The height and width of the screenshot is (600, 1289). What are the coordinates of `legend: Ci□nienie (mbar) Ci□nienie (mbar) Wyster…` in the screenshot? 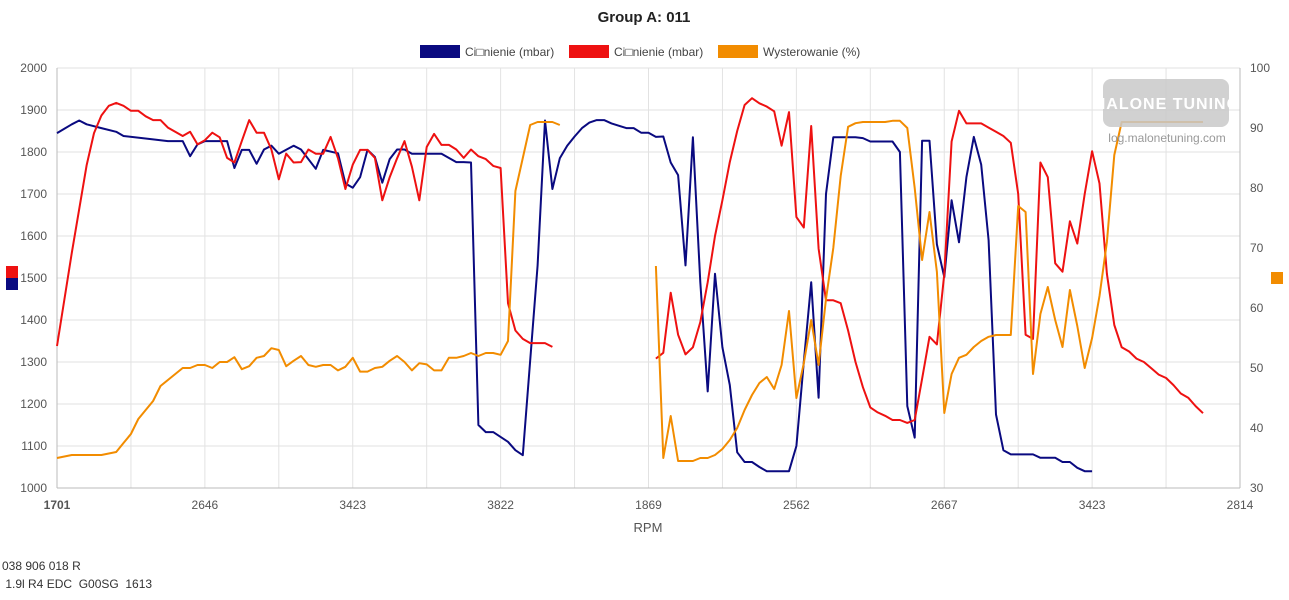 It's located at (640, 52).